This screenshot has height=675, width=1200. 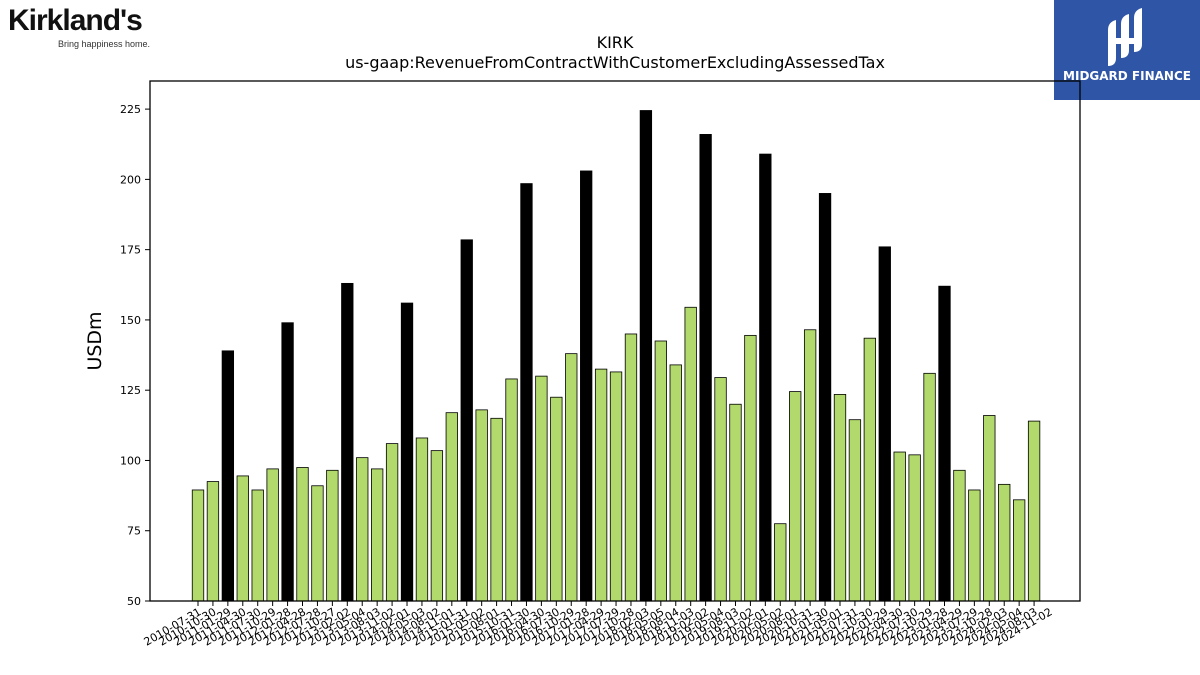 I want to click on kirklands-logo-tagline: Bring happiness home., so click(x=104, y=44).